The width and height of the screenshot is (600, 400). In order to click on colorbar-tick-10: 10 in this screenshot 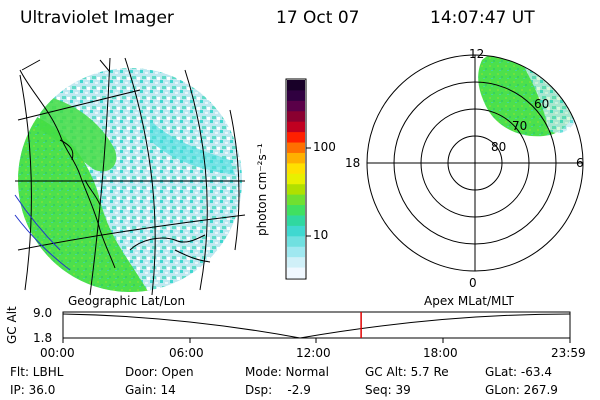, I will do `click(321, 235)`.